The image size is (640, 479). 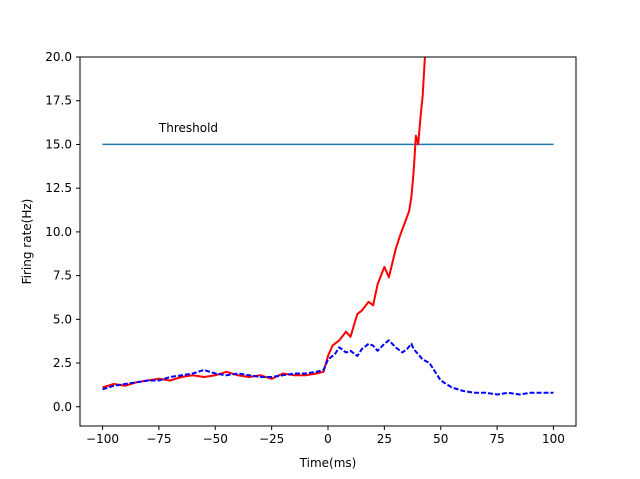 I want to click on x-tick-label: −50, so click(x=215, y=439).